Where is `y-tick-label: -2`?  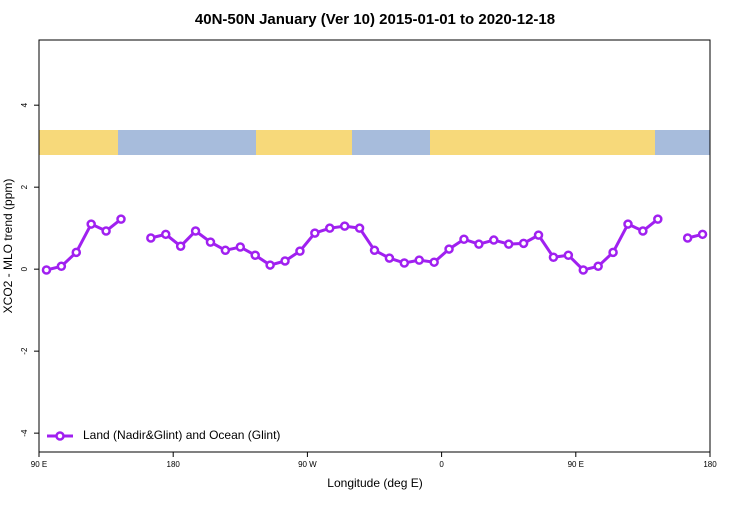
y-tick-label: -2 is located at coordinates (24, 351).